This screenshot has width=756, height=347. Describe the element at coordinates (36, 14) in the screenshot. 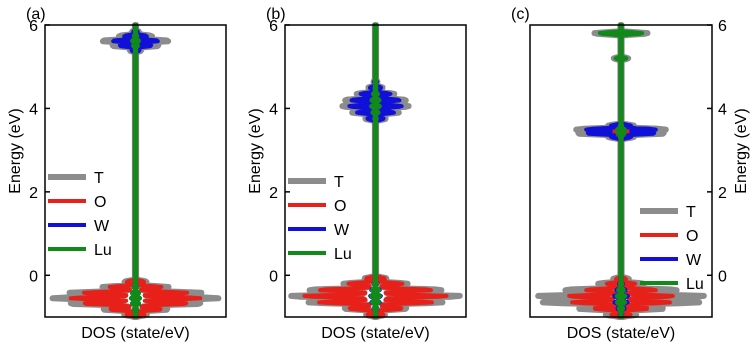

I see `panel-label: (a)` at that location.